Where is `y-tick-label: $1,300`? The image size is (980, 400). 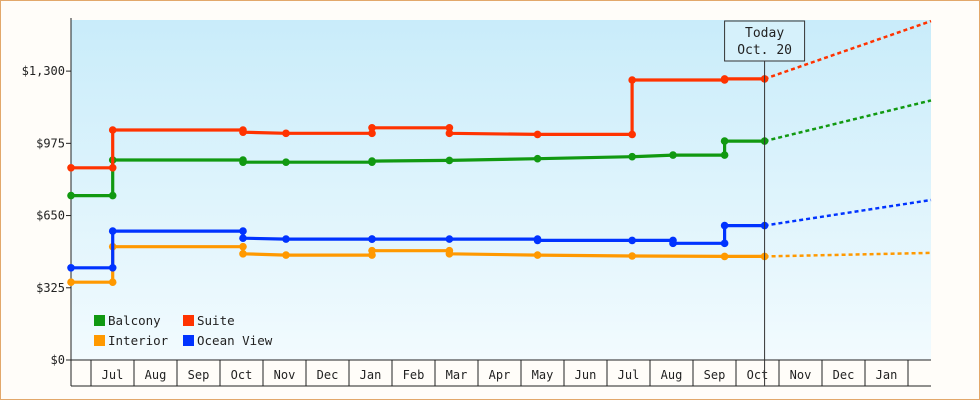 y-tick-label: $1,300 is located at coordinates (43, 71).